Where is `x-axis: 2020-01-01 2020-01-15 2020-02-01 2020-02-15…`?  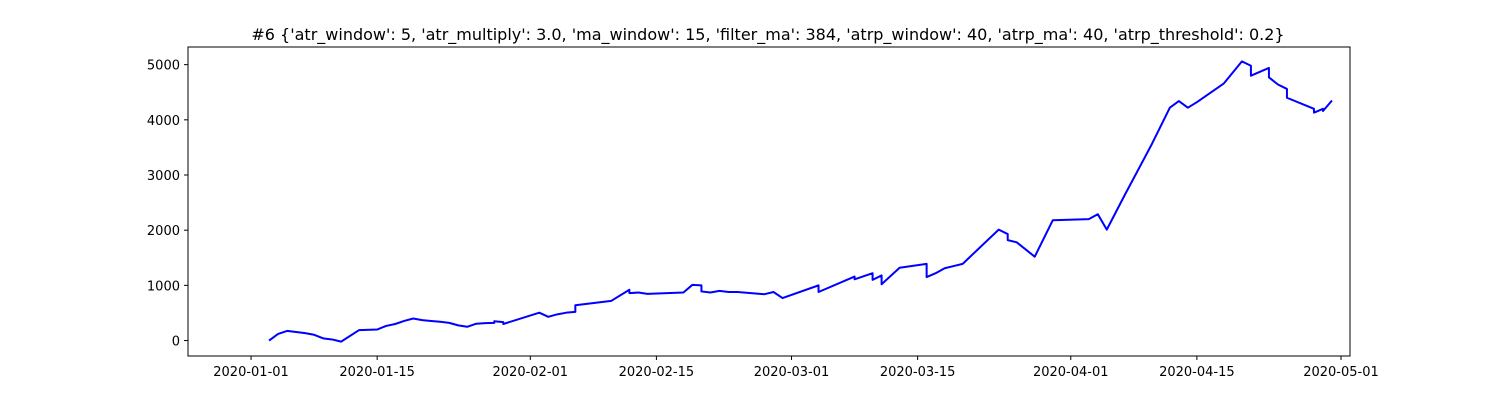 x-axis: 2020-01-01 2020-01-15 2020-02-01 2020-02-15… is located at coordinates (796, 368).